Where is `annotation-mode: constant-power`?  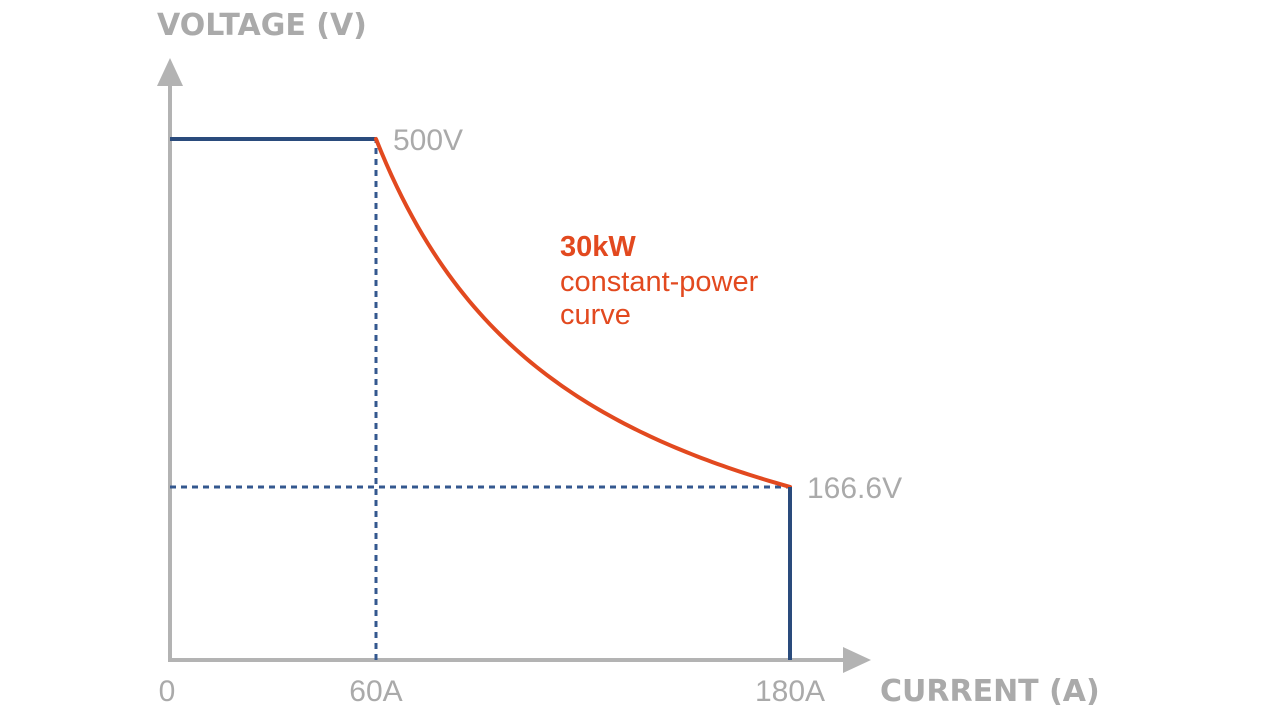
annotation-mode: constant-power is located at coordinates (659, 282).